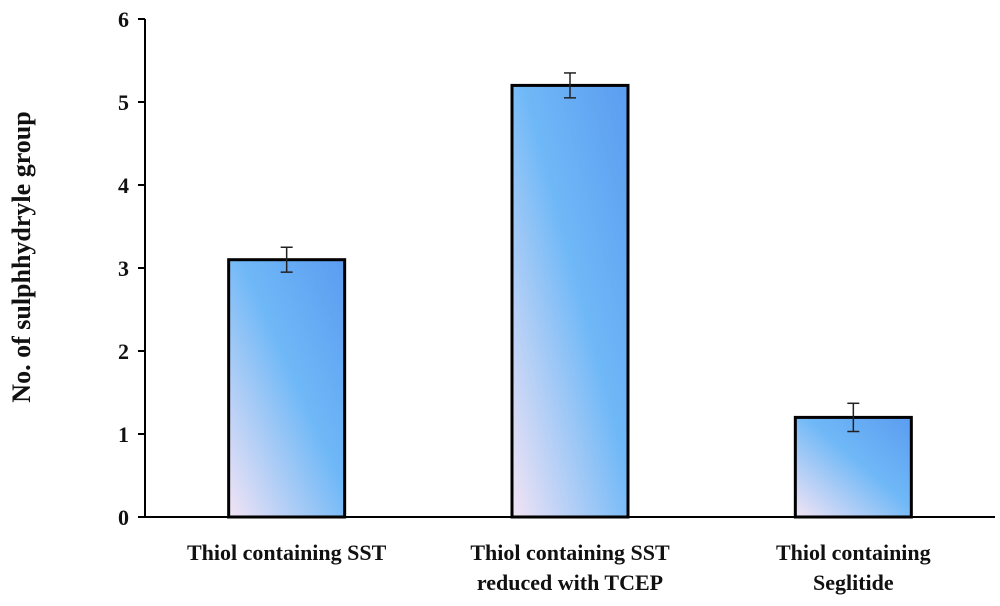 The image size is (1000, 606). Describe the element at coordinates (21, 256) in the screenshot. I see `y-axis-title: No. of sulphhydryle group` at that location.